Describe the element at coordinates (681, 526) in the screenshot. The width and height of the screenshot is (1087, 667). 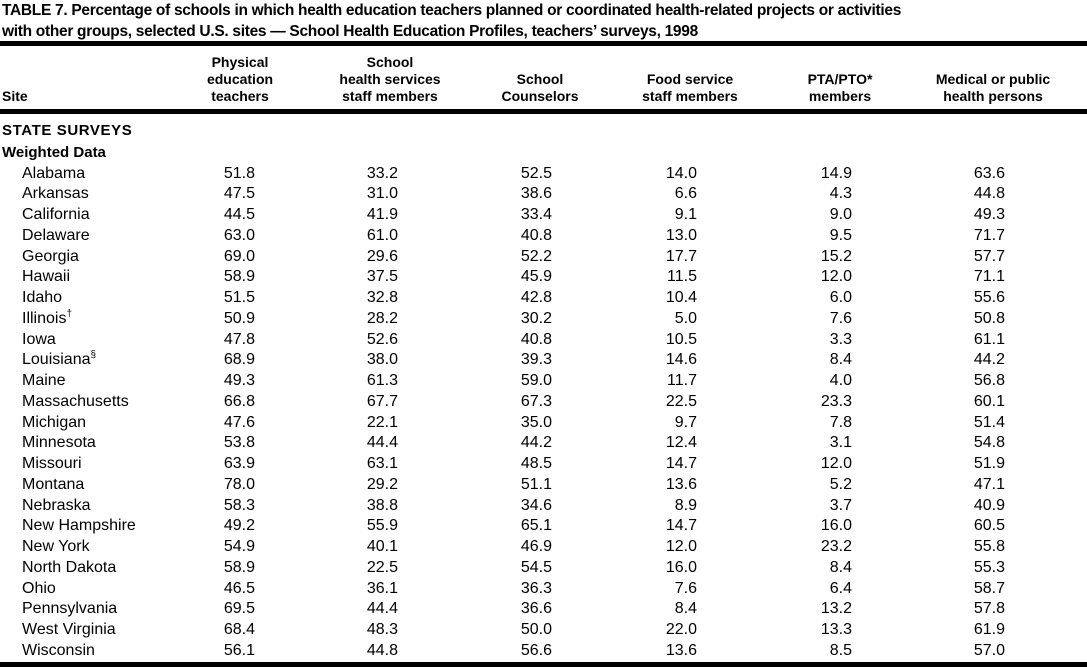
I see `value-cell: 14.7` at that location.